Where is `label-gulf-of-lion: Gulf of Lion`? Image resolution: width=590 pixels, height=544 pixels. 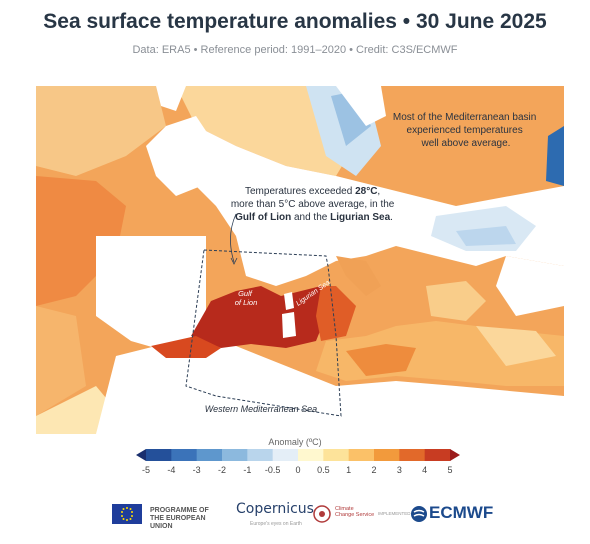
label-gulf-of-lion: Gulf of Lion is located at coordinates (246, 298).